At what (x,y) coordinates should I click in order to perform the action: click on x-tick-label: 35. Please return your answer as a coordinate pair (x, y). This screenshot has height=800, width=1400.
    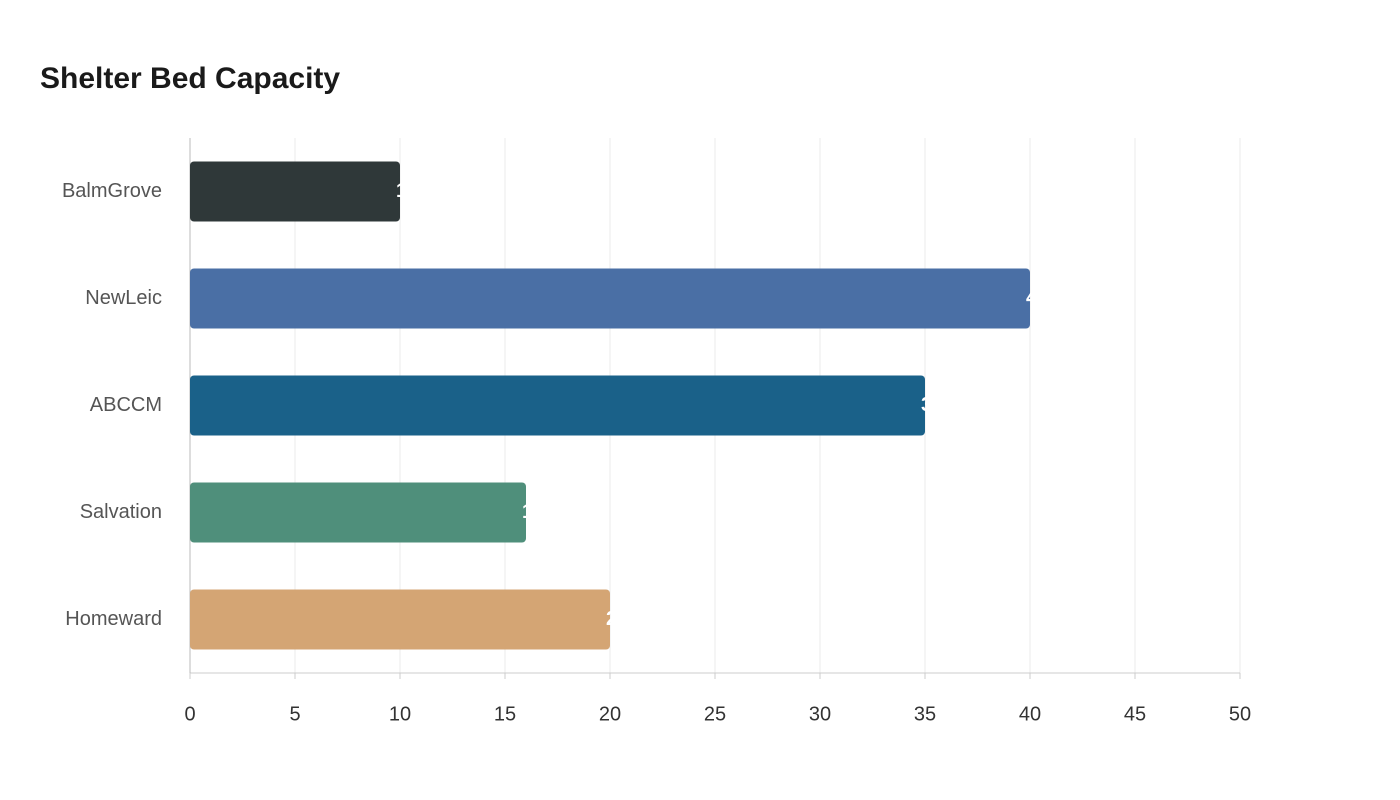
    Looking at the image, I should click on (925, 714).